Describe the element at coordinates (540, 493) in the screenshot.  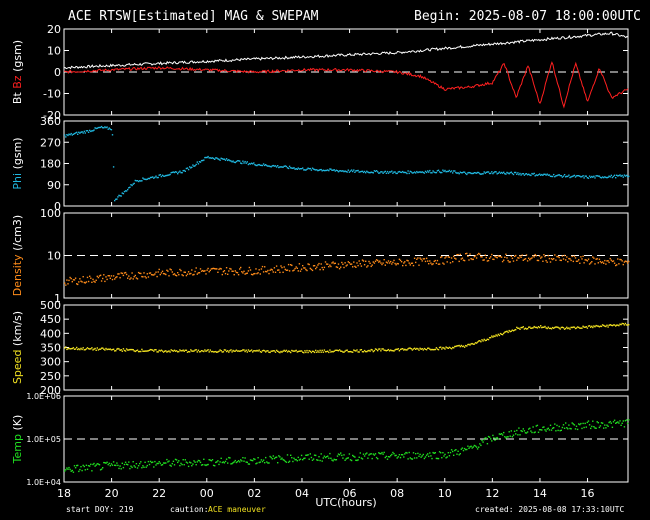
I see `x-tick-label: 14` at that location.